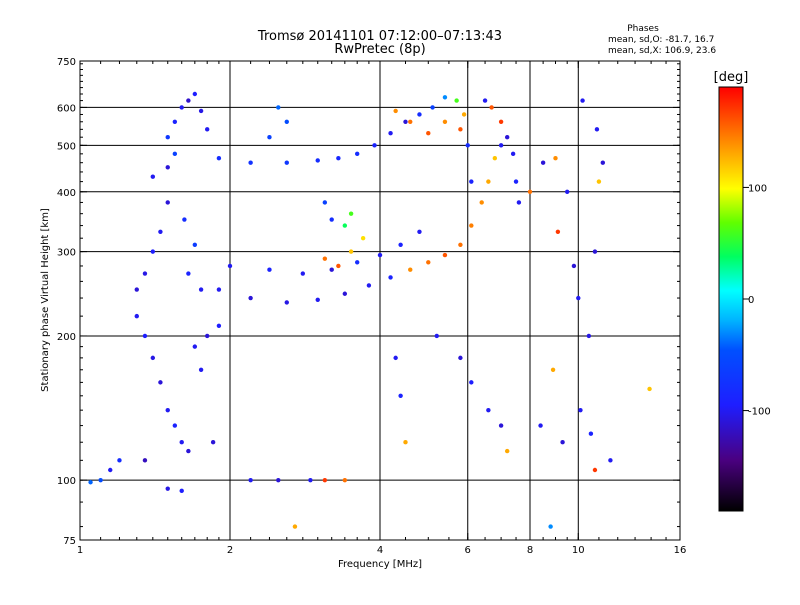 This screenshot has height=605, width=800. What do you see at coordinates (45, 300) in the screenshot?
I see `y-axis-label: Stationary phase Virtual Height [km]` at bounding box center [45, 300].